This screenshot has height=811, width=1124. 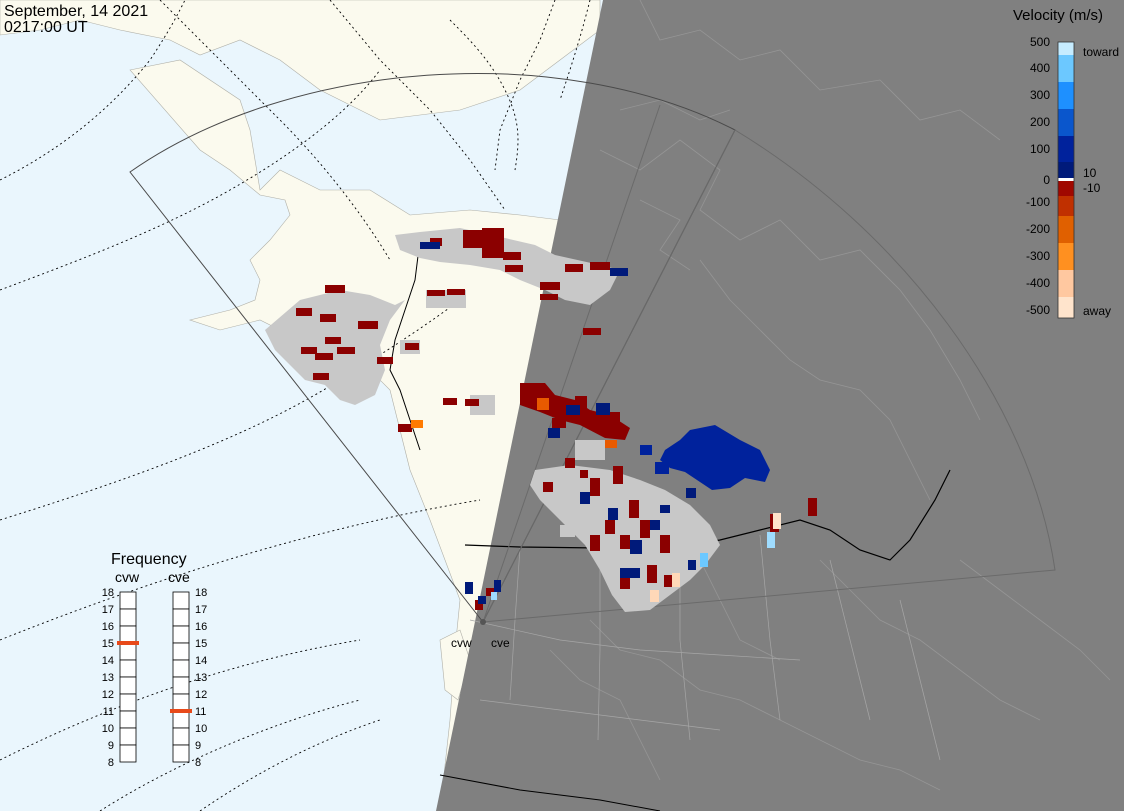 What do you see at coordinates (1038, 256) in the screenshot?
I see `colorbar-tick-label: -300` at bounding box center [1038, 256].